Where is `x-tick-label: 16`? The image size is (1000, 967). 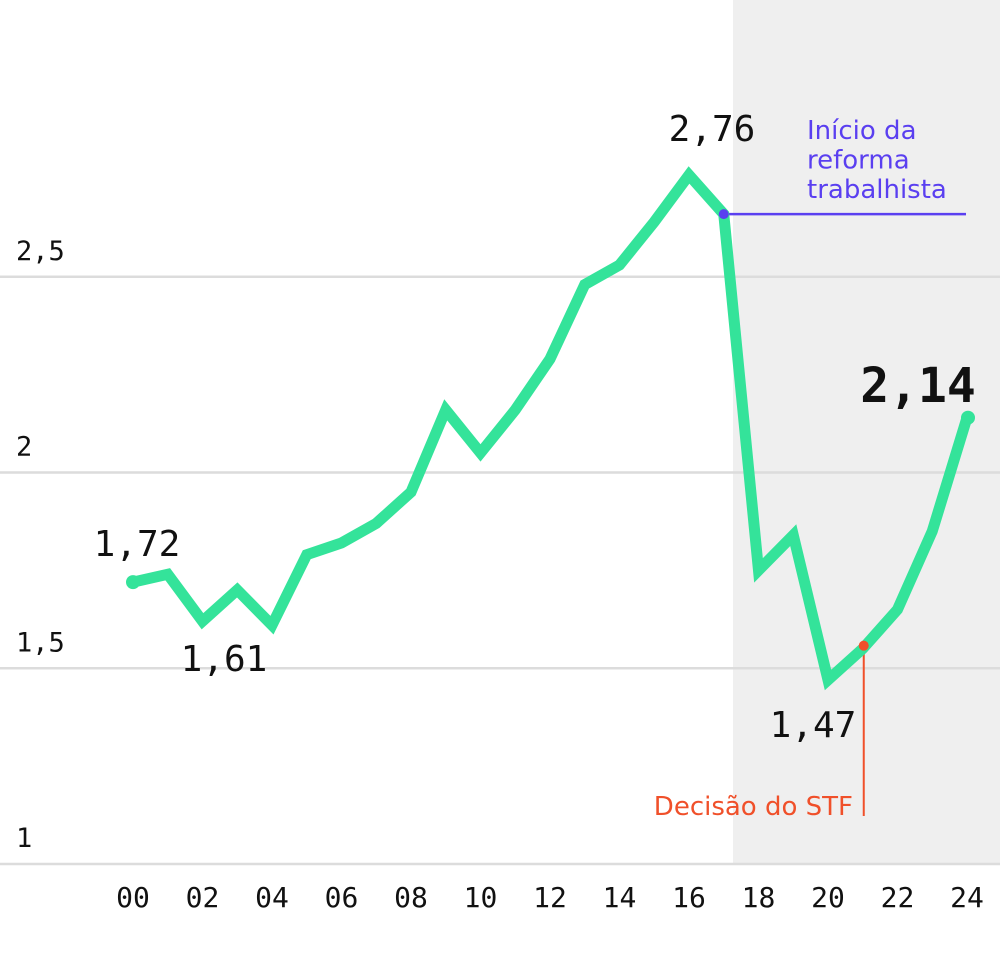 x-tick-label: 16 is located at coordinates (689, 897).